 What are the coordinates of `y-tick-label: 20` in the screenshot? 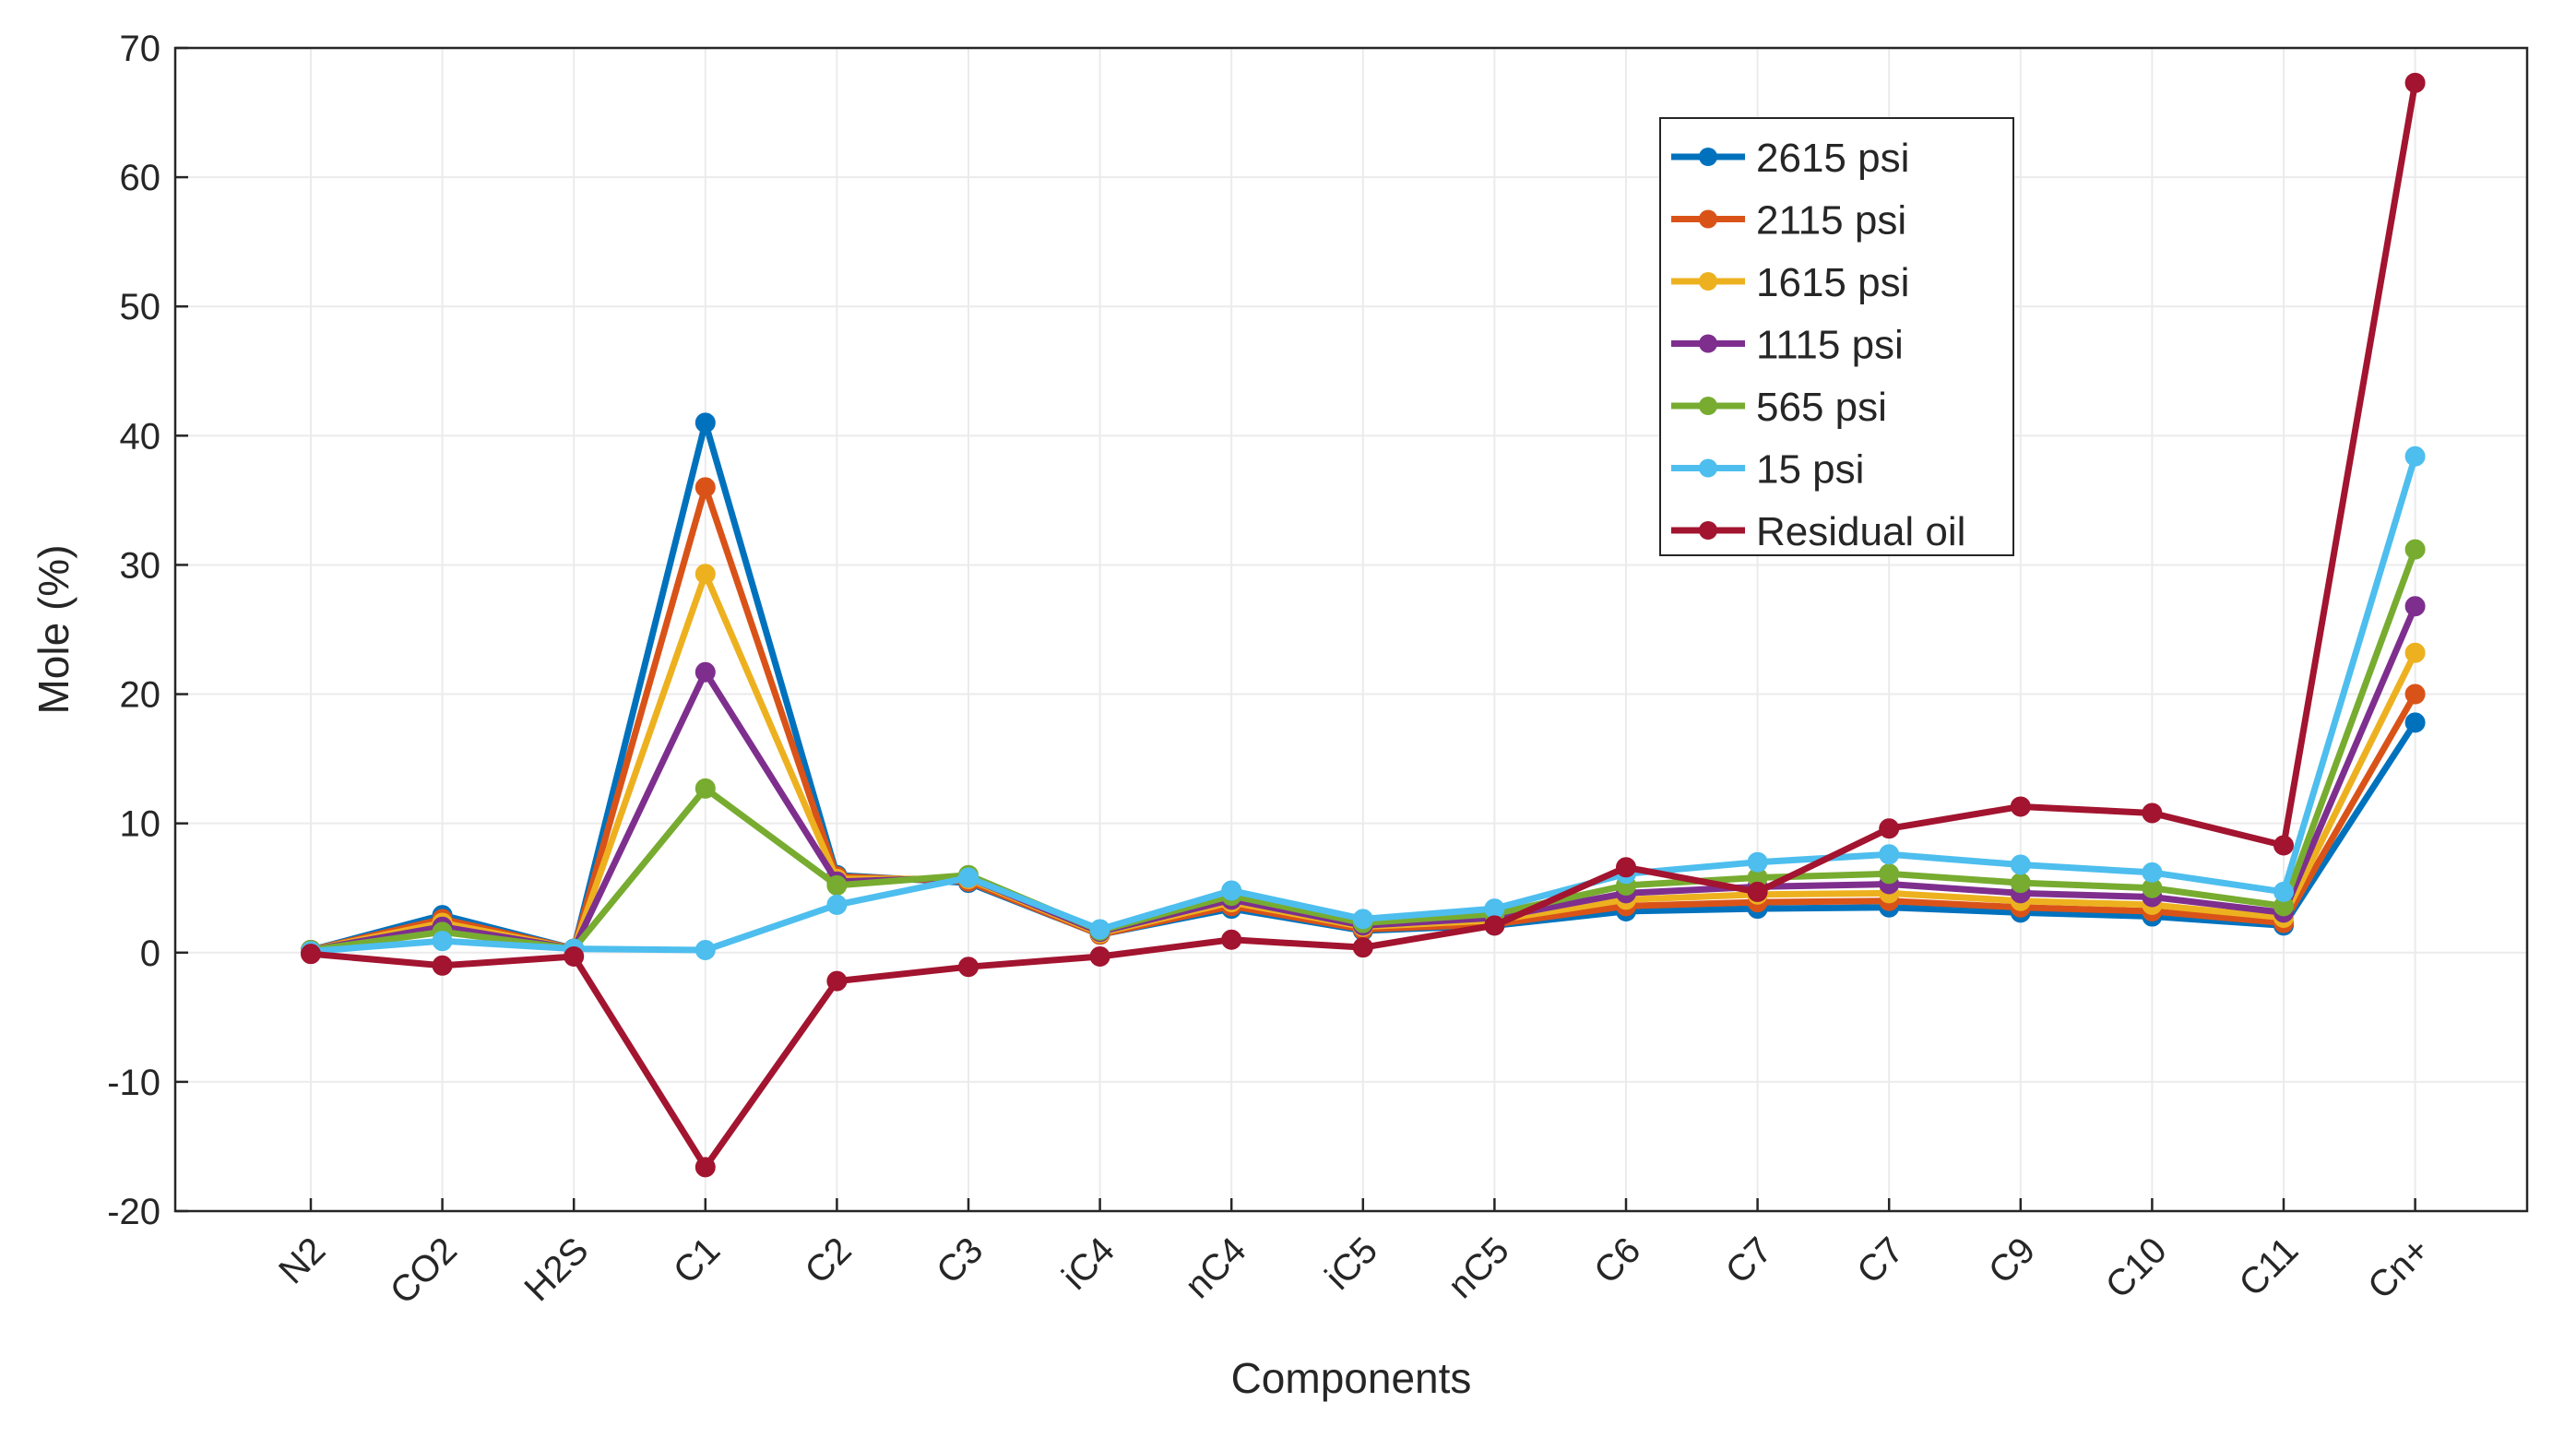 It's located at (140, 695).